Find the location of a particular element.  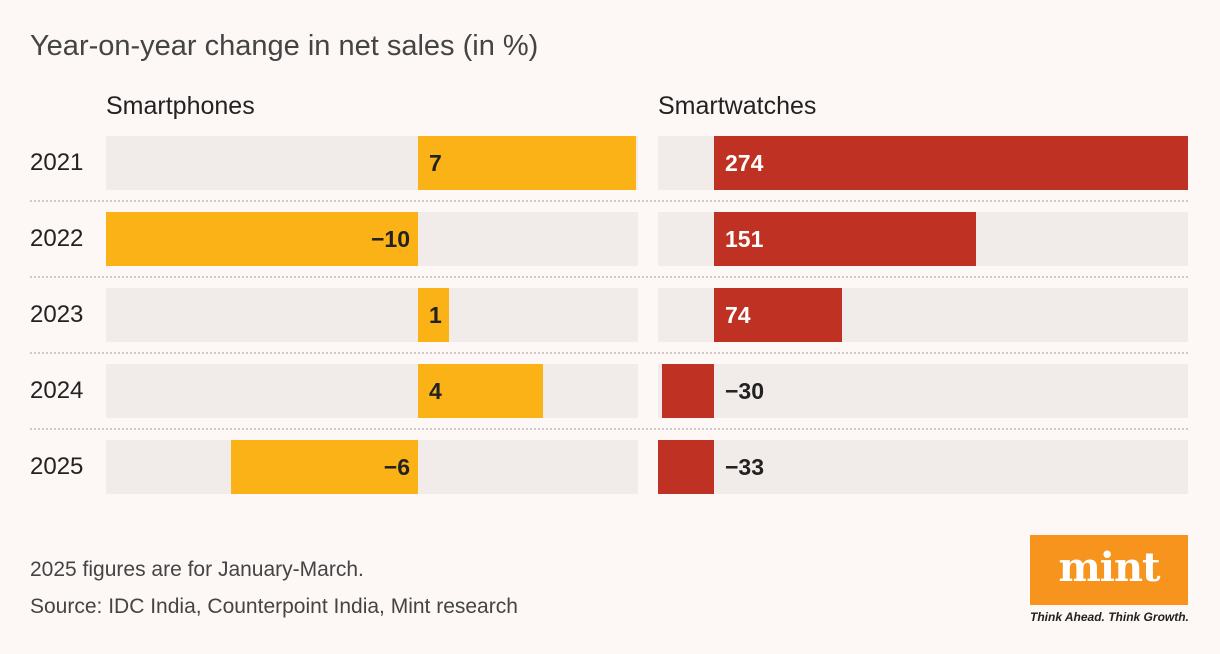

bar-smartphones-2025 is located at coordinates (324, 467).